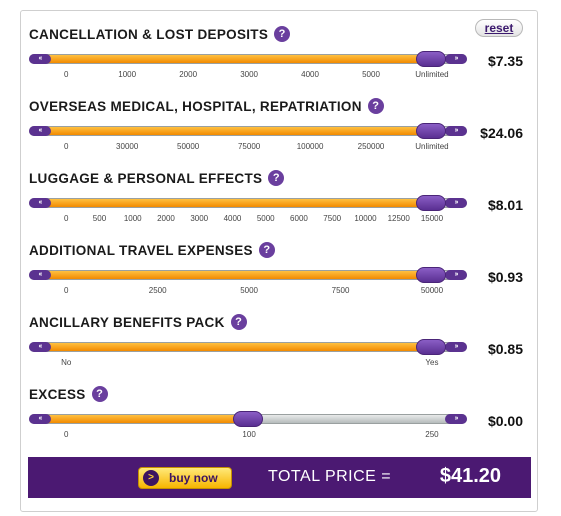 The image size is (561, 516). What do you see at coordinates (505, 61) in the screenshot?
I see `slider-price: $7.35` at bounding box center [505, 61].